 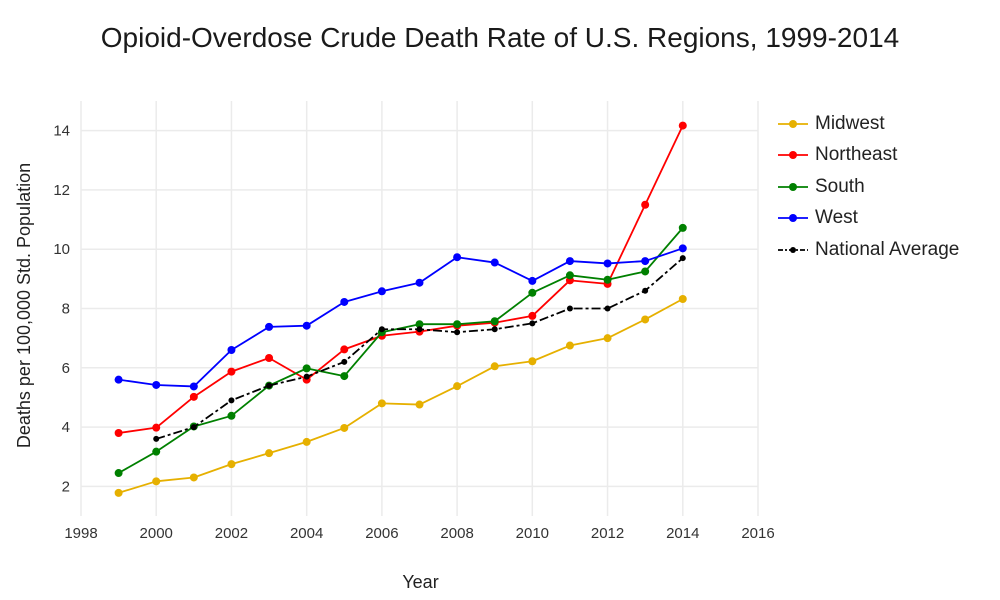 I want to click on legend-label-northeast: Northeast, so click(x=856, y=155).